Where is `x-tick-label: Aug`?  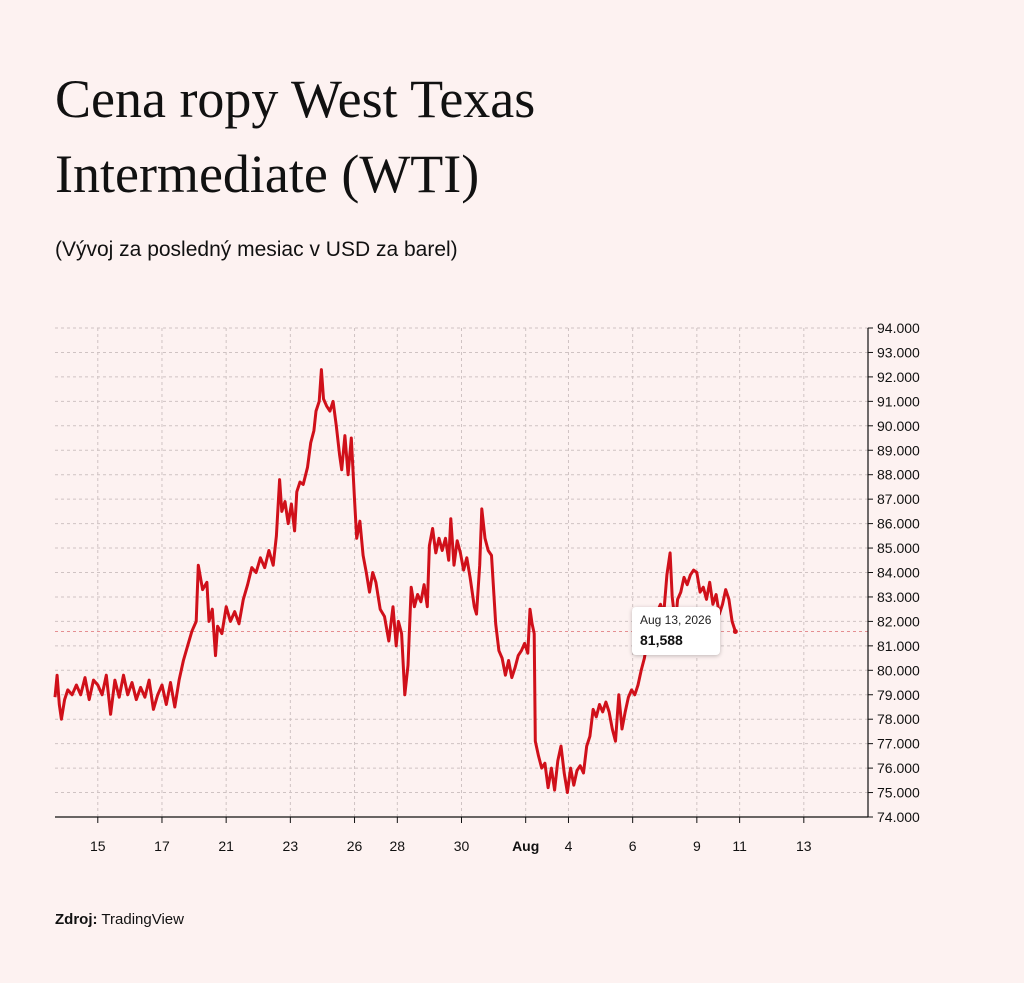 x-tick-label: Aug is located at coordinates (525, 846).